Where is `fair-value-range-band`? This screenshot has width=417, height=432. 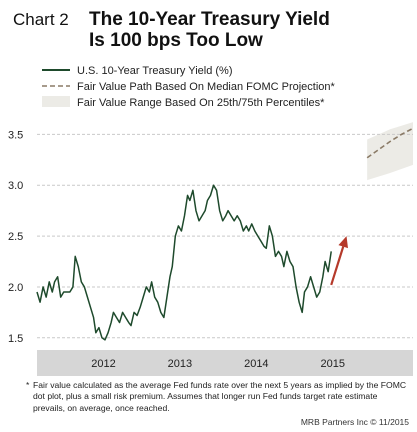
fair-value-range-band is located at coordinates (390, 151).